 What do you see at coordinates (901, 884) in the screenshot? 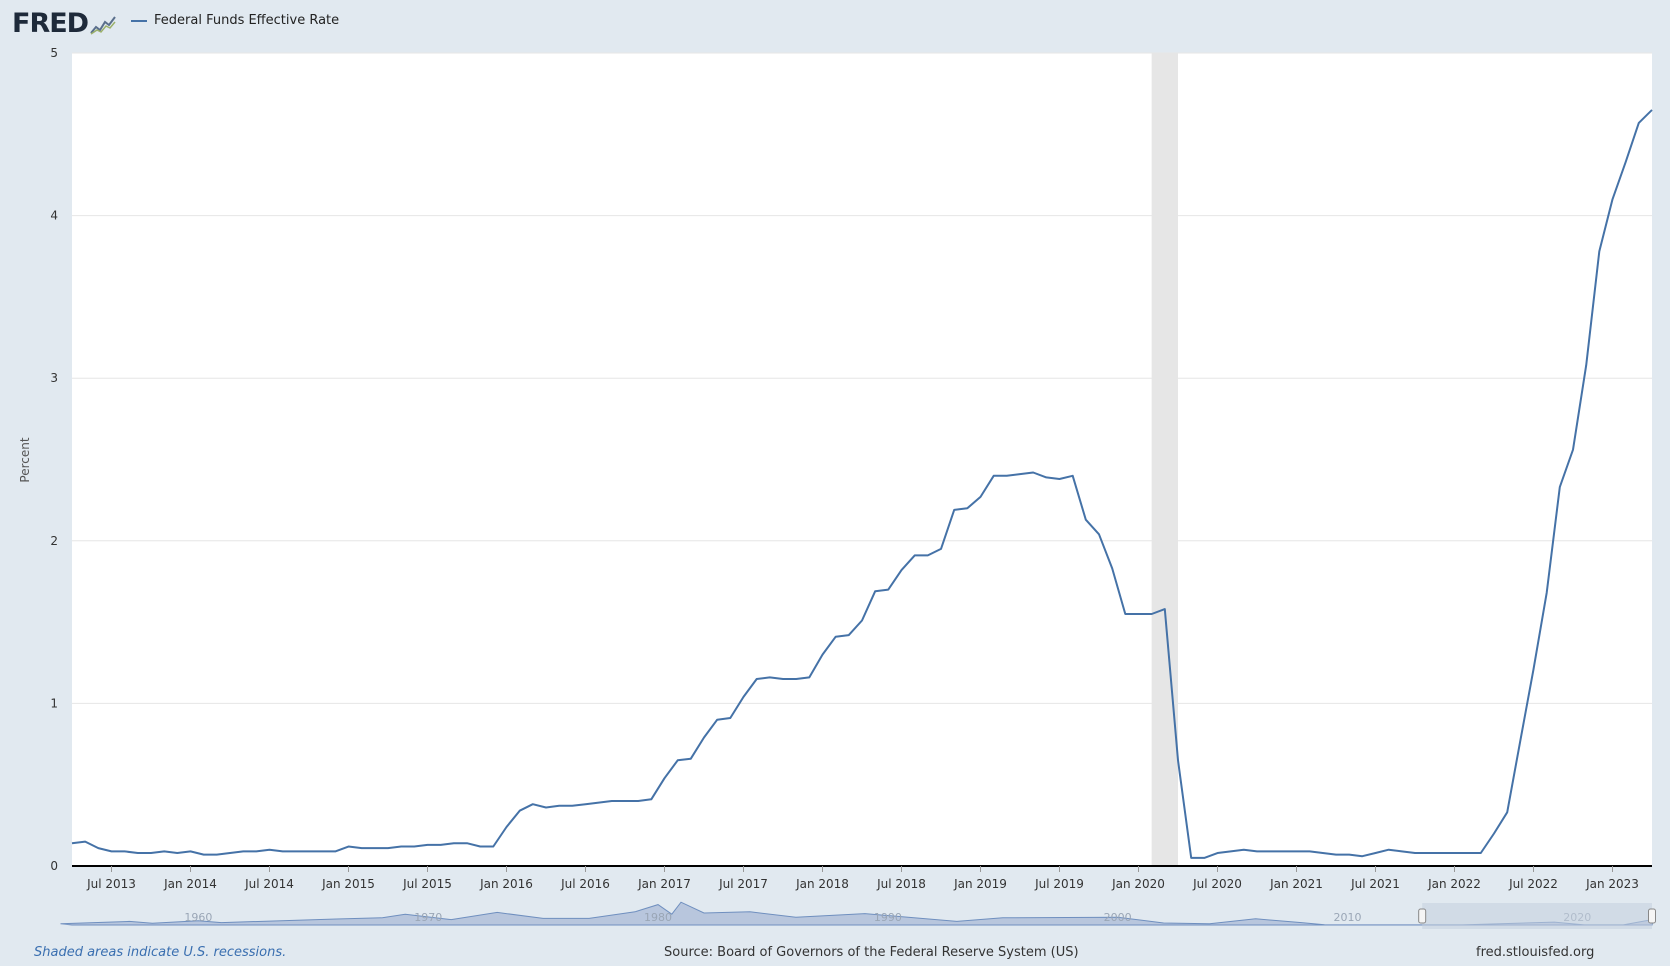
I see `x-tick-label: Jul 2018` at bounding box center [901, 884].